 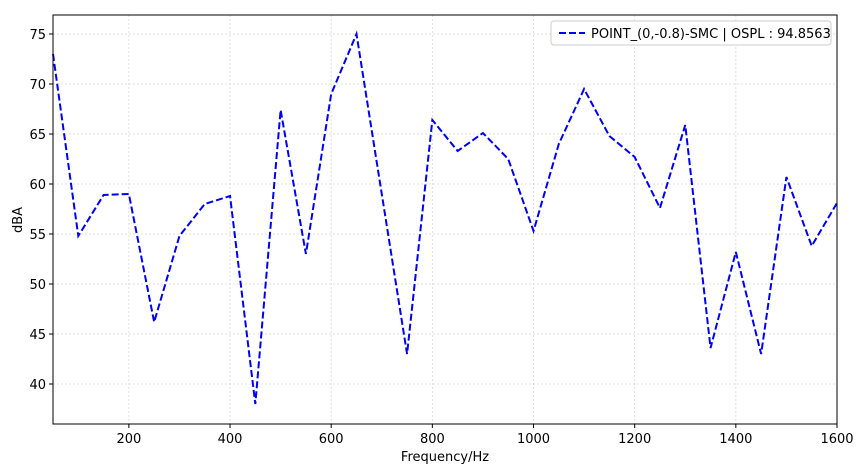 What do you see at coordinates (533, 439) in the screenshot?
I see `x-tick-label: 1000` at bounding box center [533, 439].